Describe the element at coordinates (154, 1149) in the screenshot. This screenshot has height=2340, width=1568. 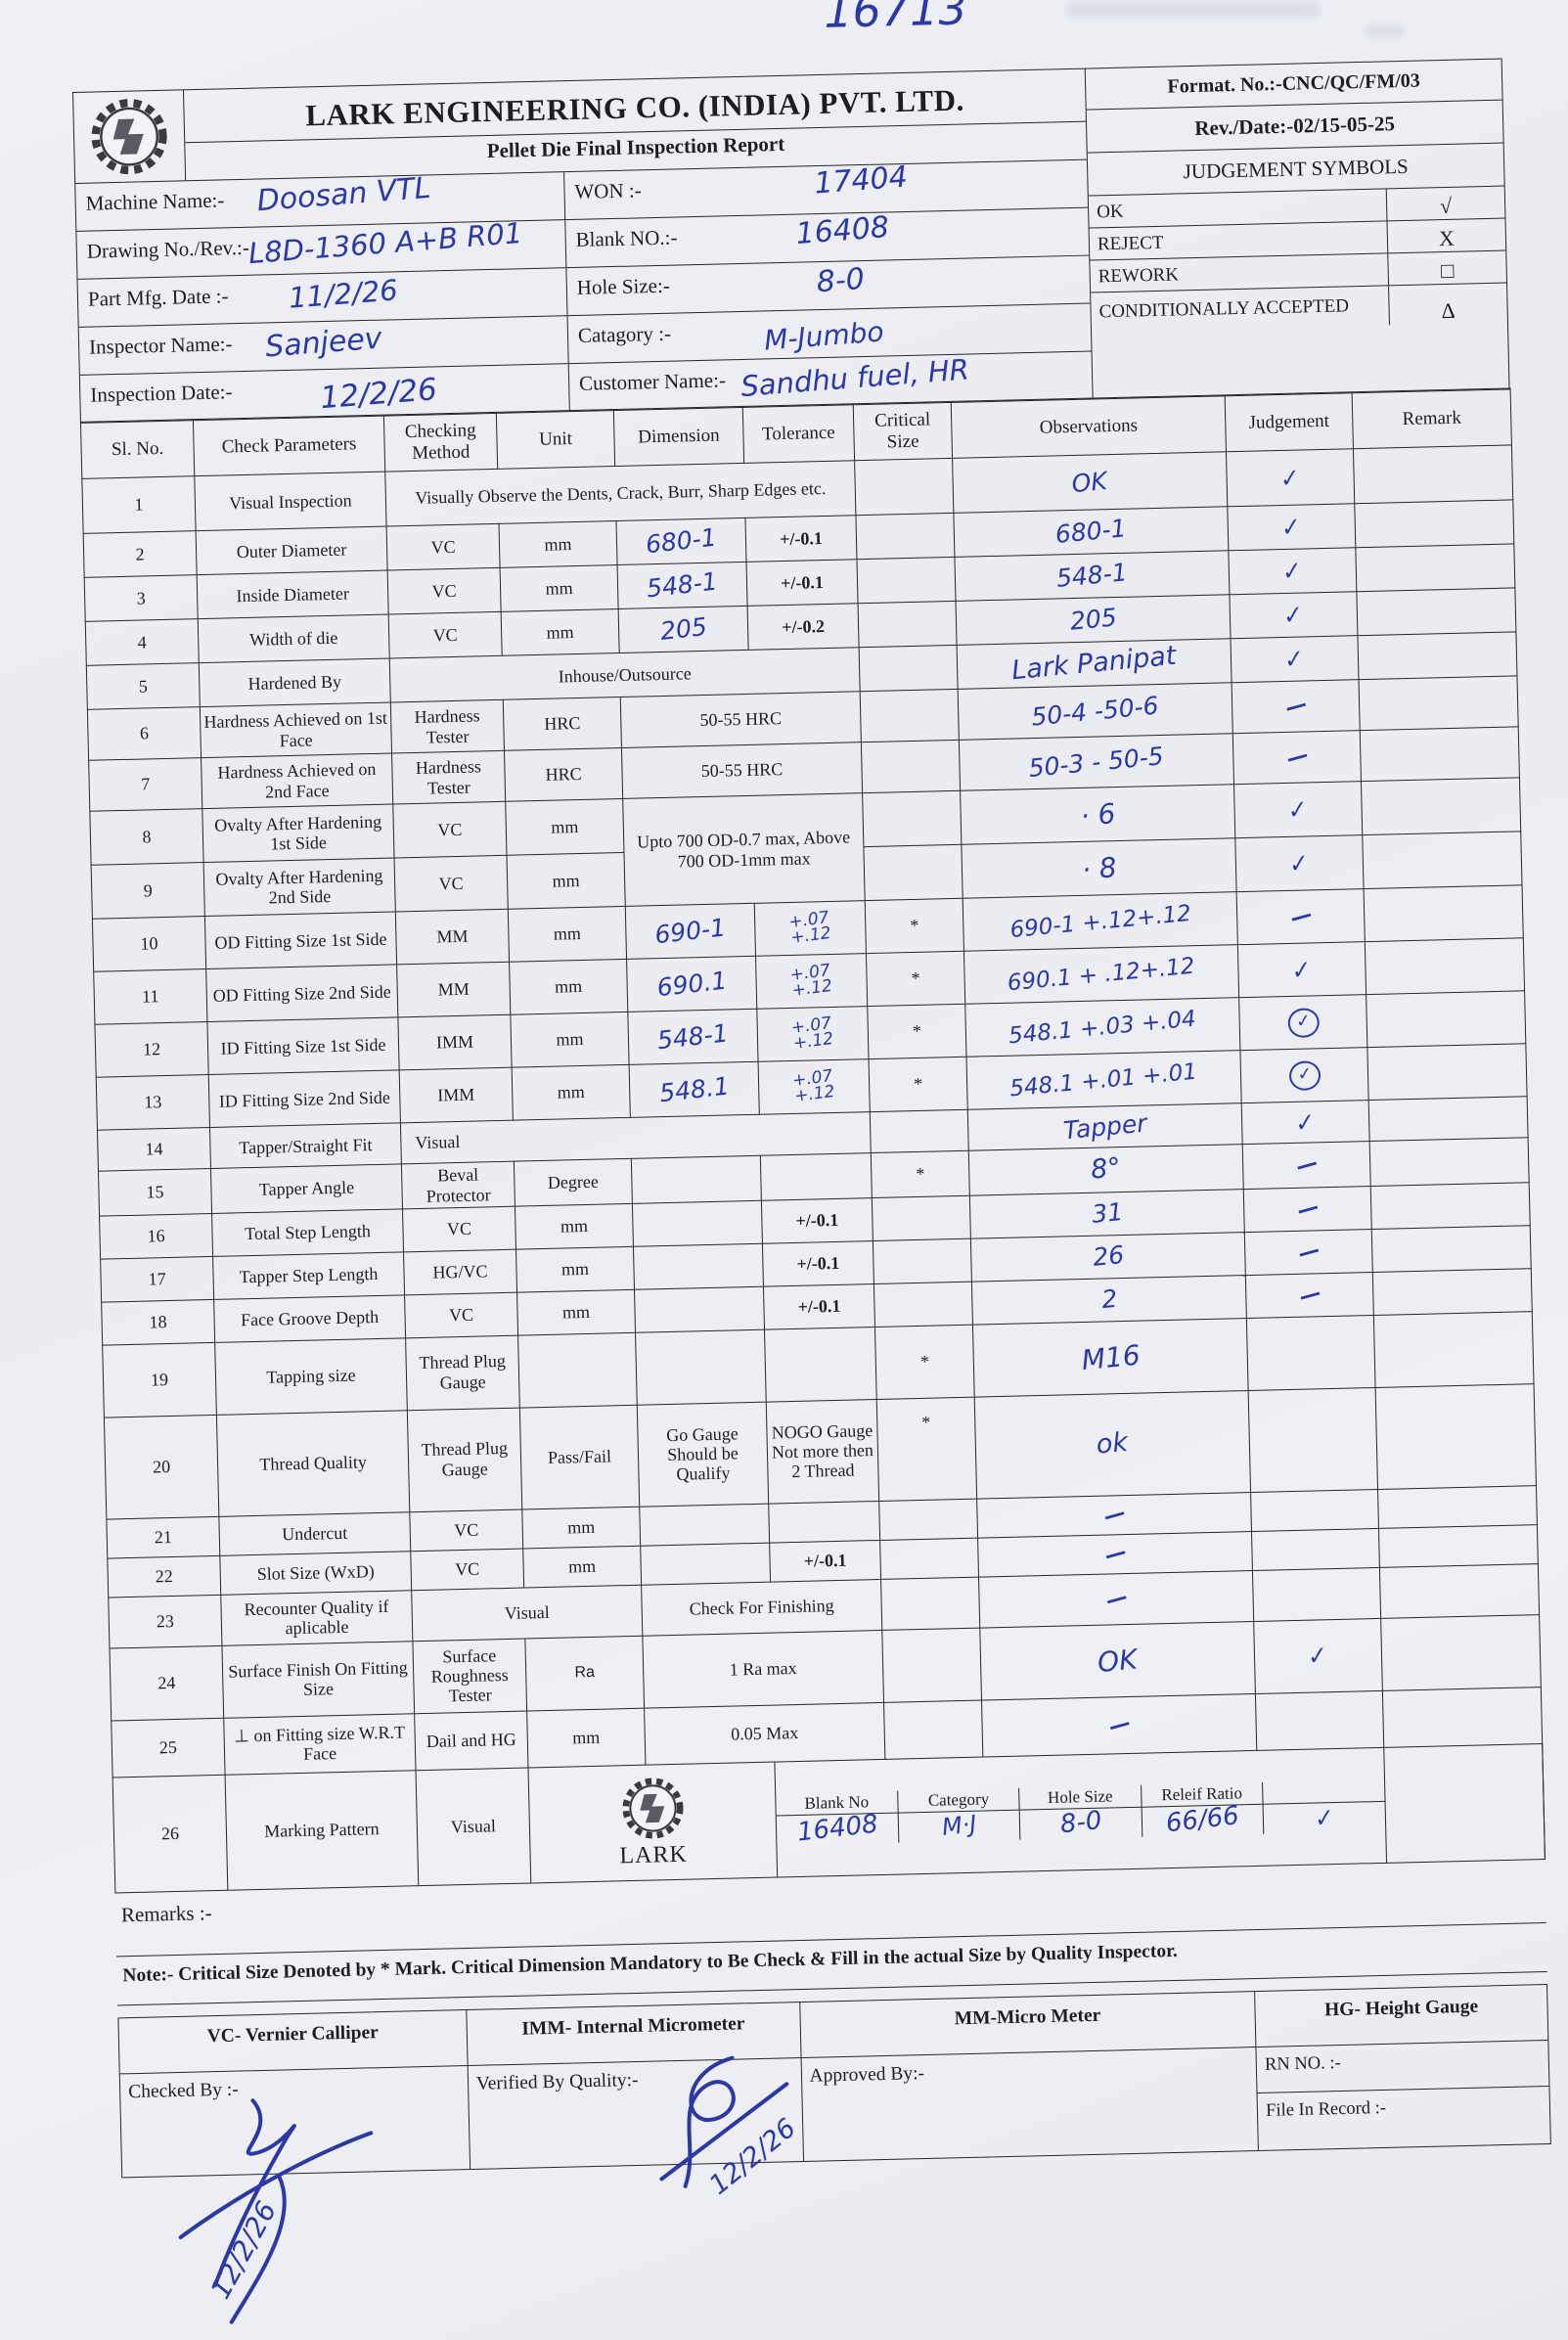
I see `cell-sl: 14` at that location.